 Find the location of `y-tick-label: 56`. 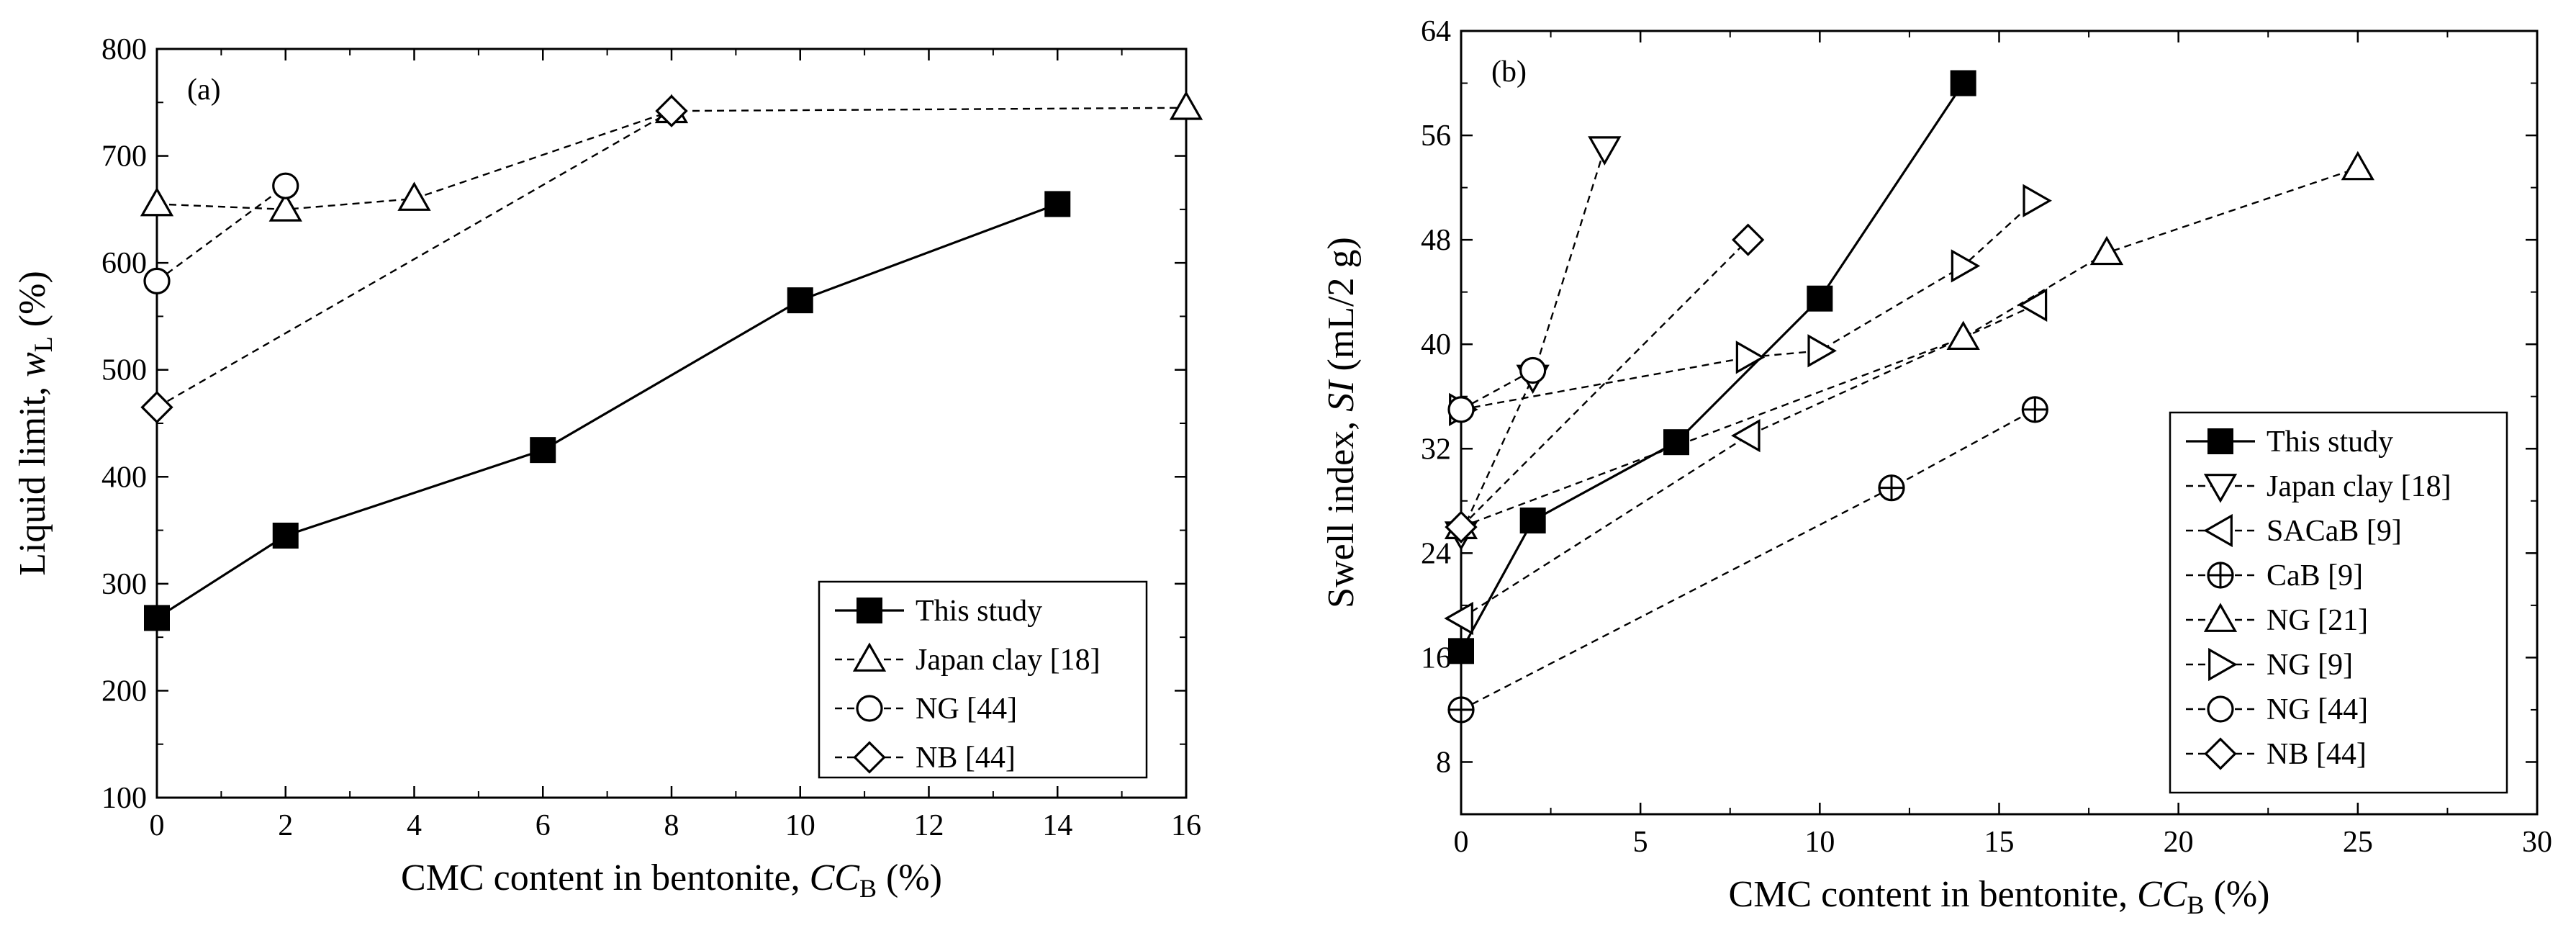

y-tick-label: 56 is located at coordinates (1436, 136).